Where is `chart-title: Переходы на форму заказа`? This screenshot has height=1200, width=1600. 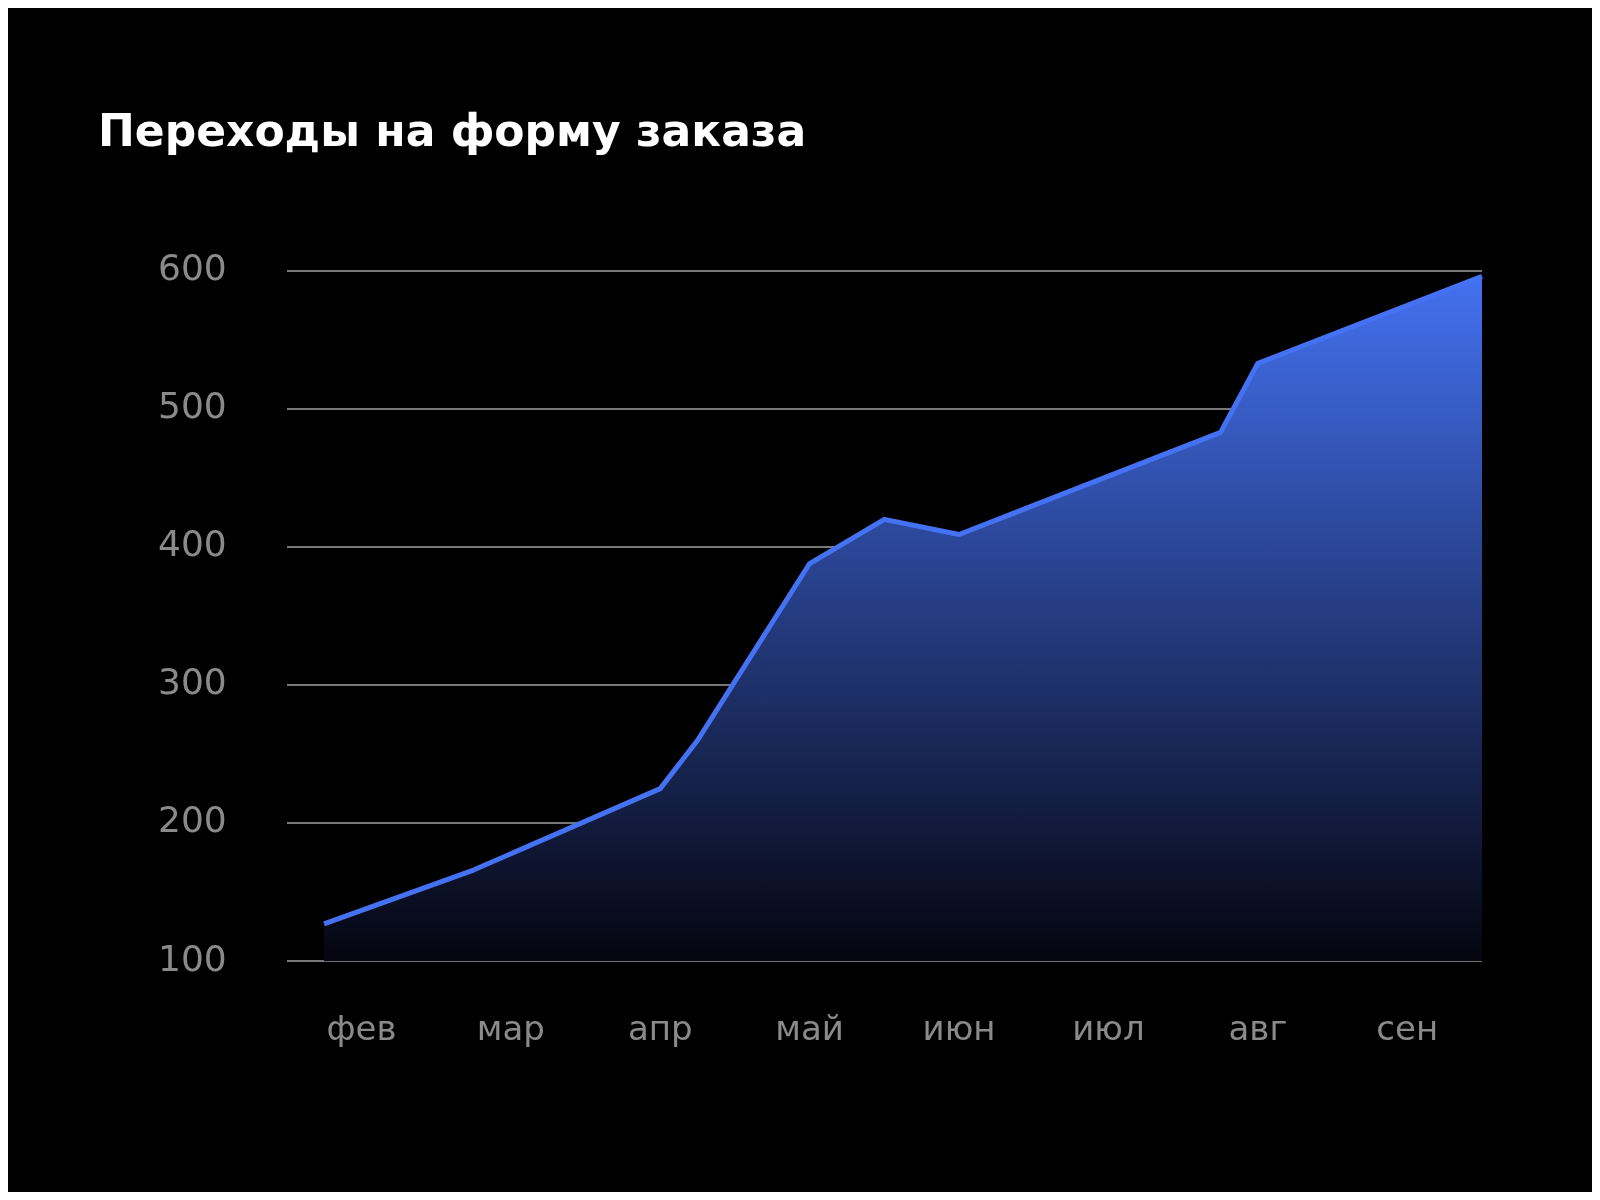 chart-title: Переходы на форму заказа is located at coordinates (452, 130).